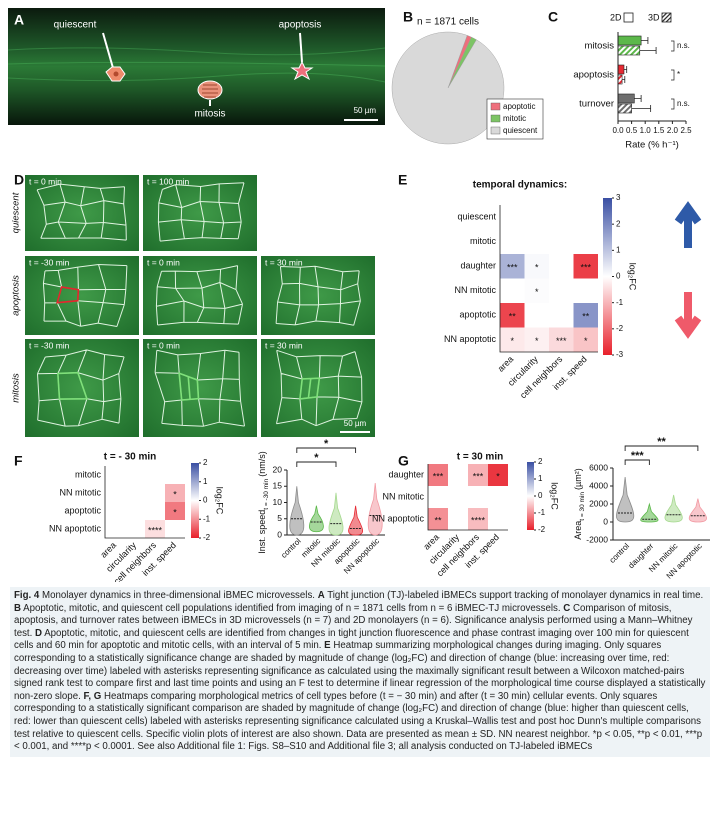  Describe the element at coordinates (618, 197) in the screenshot. I see `colorbar-tick-label: 3` at that location.